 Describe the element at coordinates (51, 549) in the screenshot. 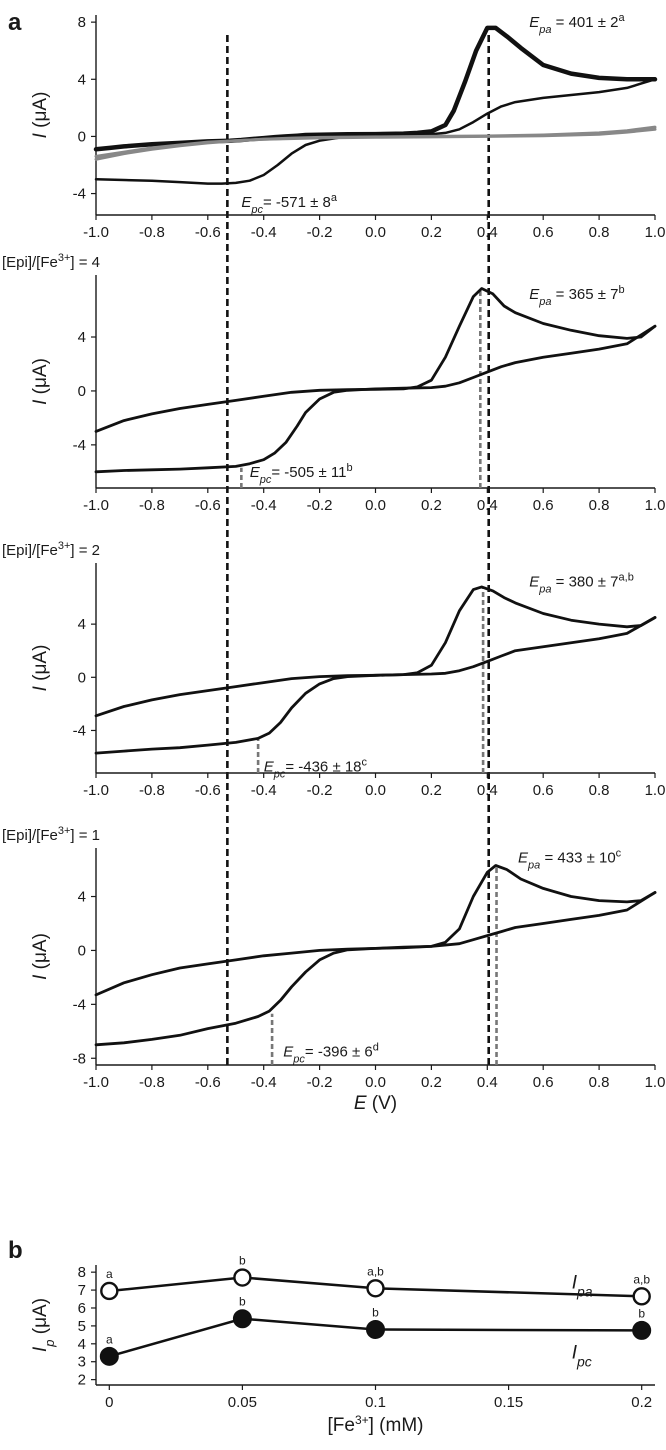

I see `condition-label: [Epi]/[Fe3+] = 2` at that location.